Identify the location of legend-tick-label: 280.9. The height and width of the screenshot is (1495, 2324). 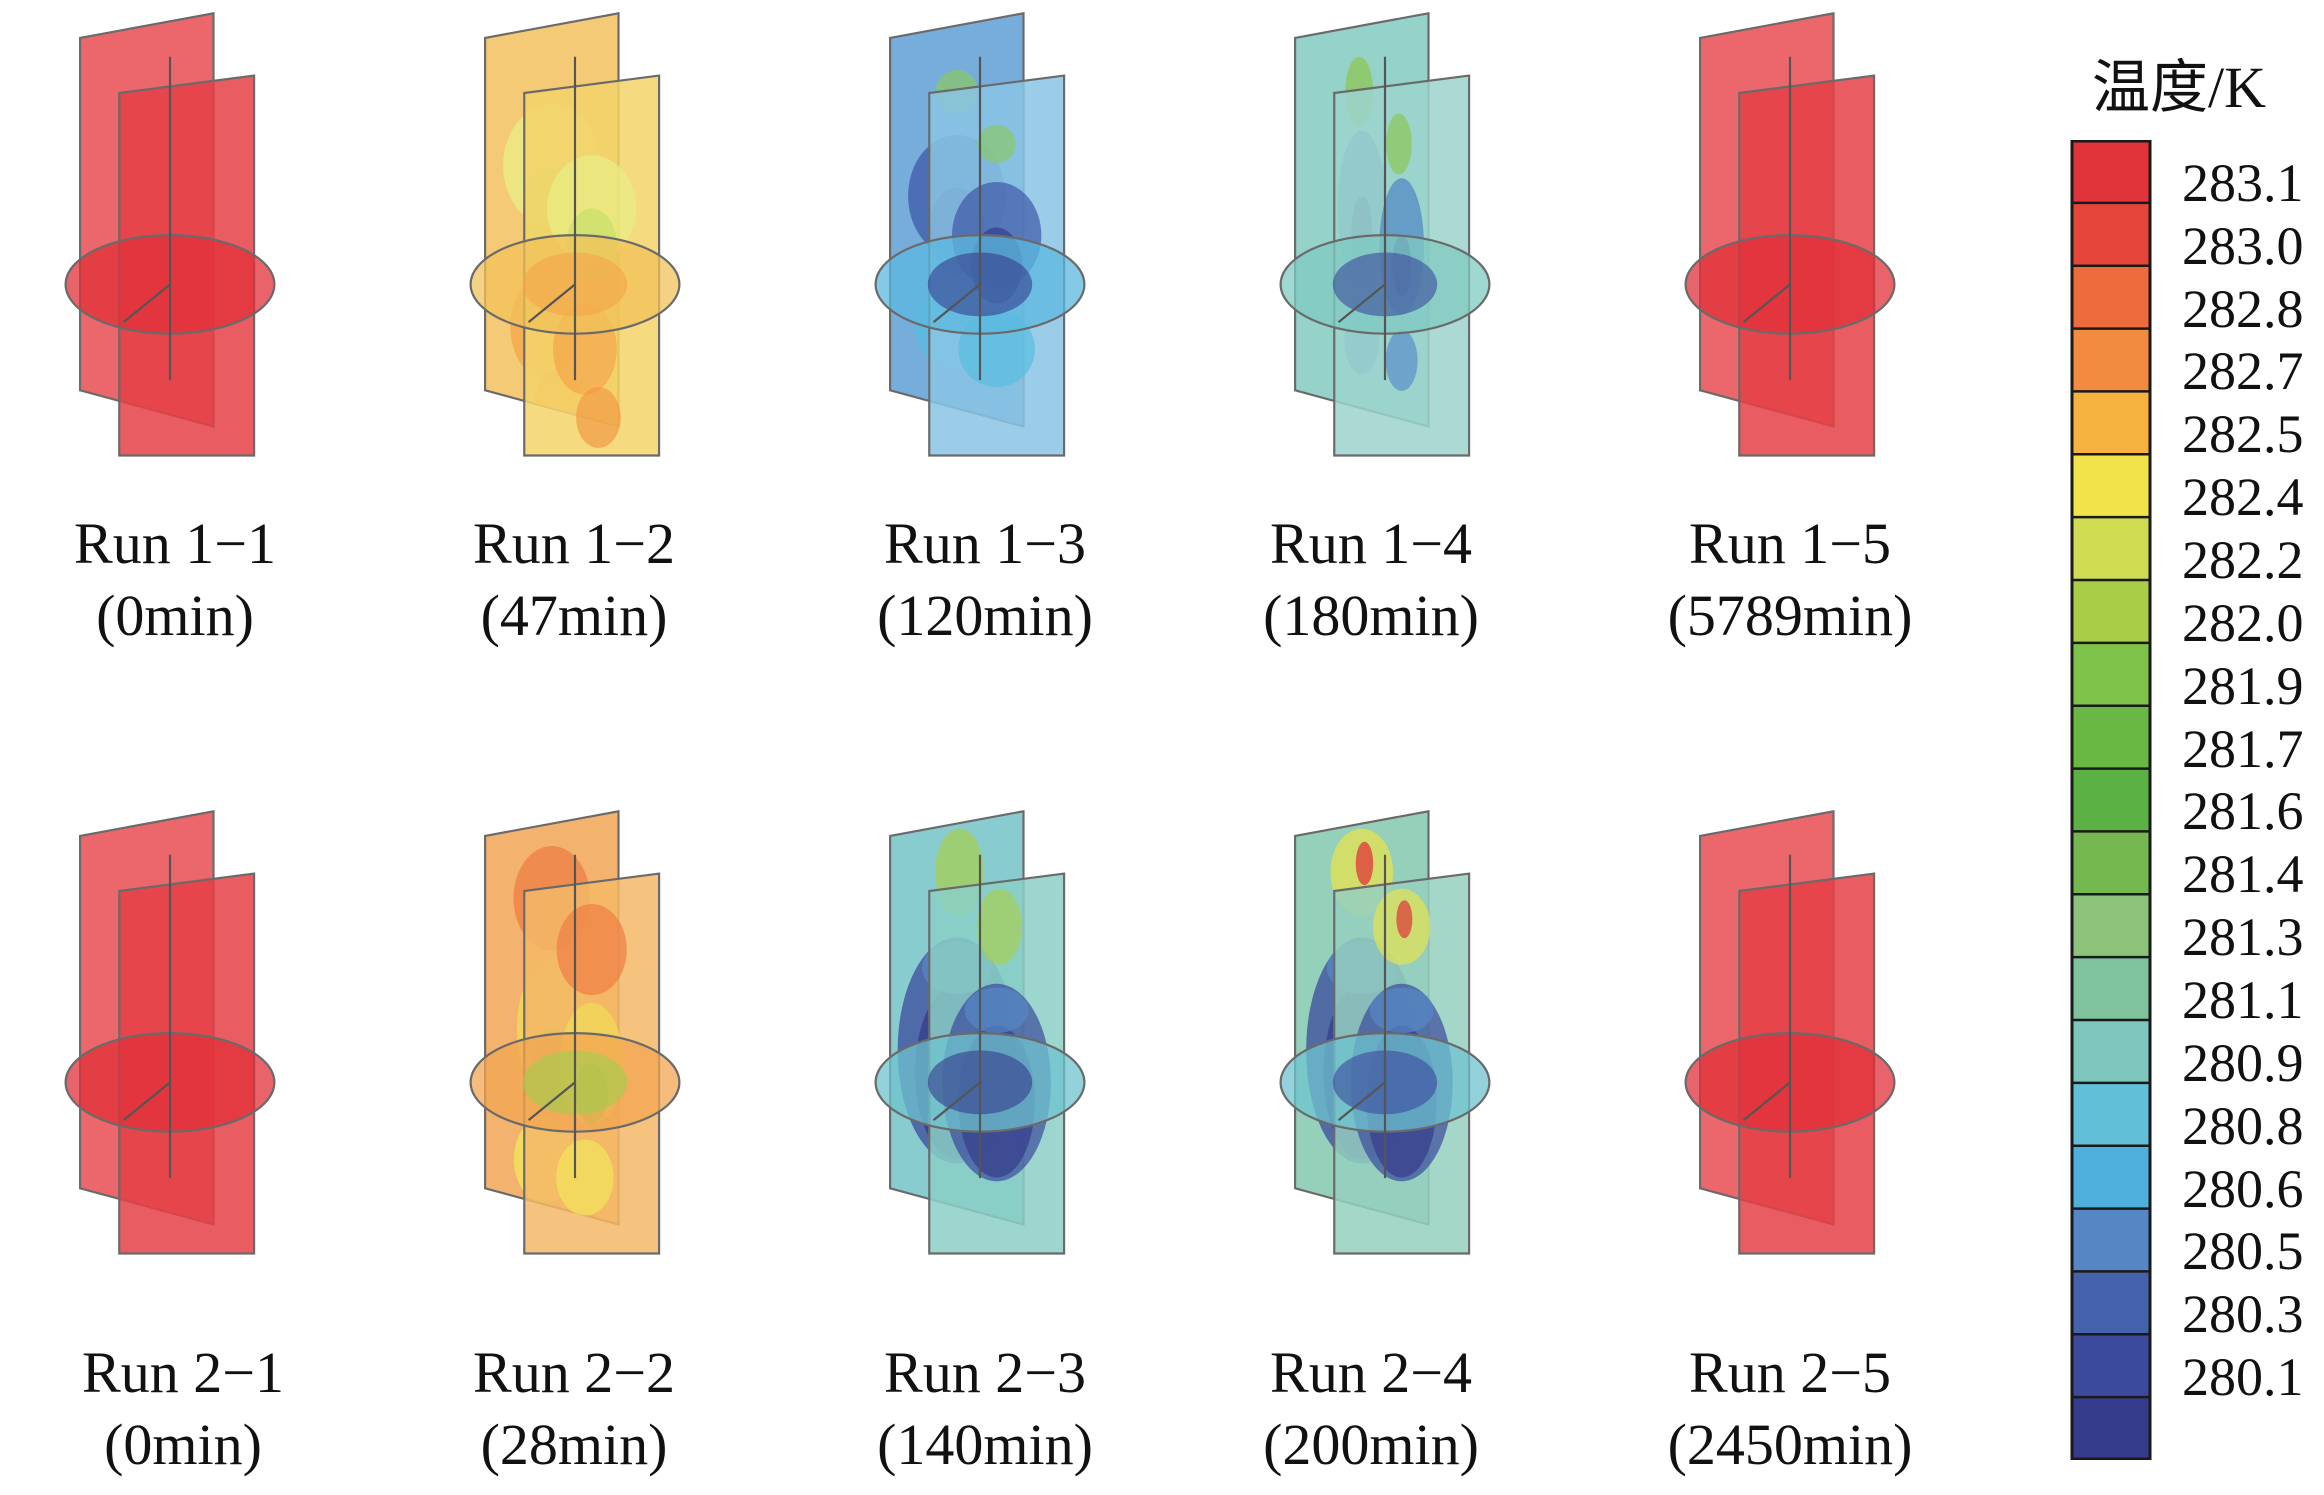
(2243, 1062).